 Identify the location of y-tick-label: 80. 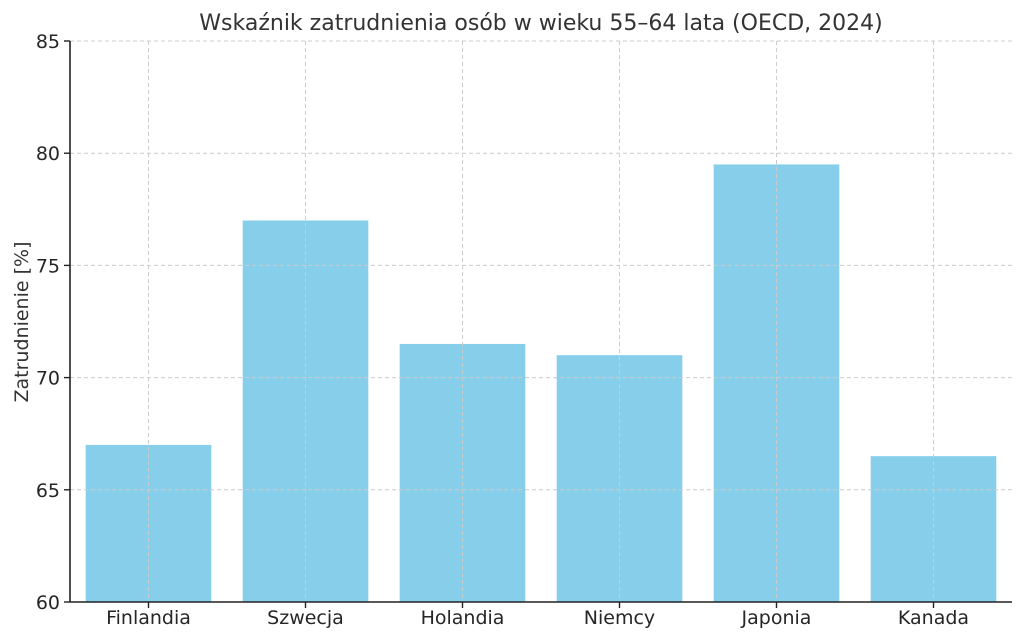
(48, 154).